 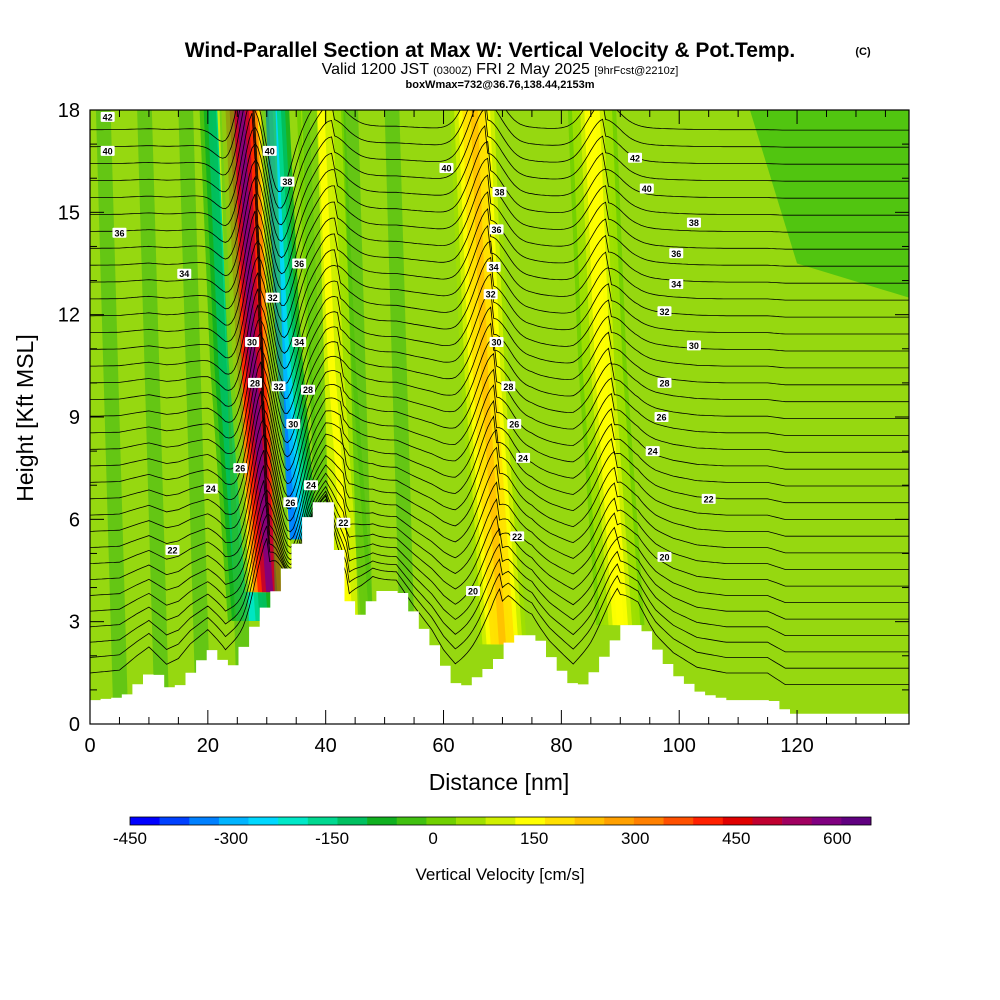 What do you see at coordinates (499, 782) in the screenshot?
I see `x-axis-title: Distance [nm]` at bounding box center [499, 782].